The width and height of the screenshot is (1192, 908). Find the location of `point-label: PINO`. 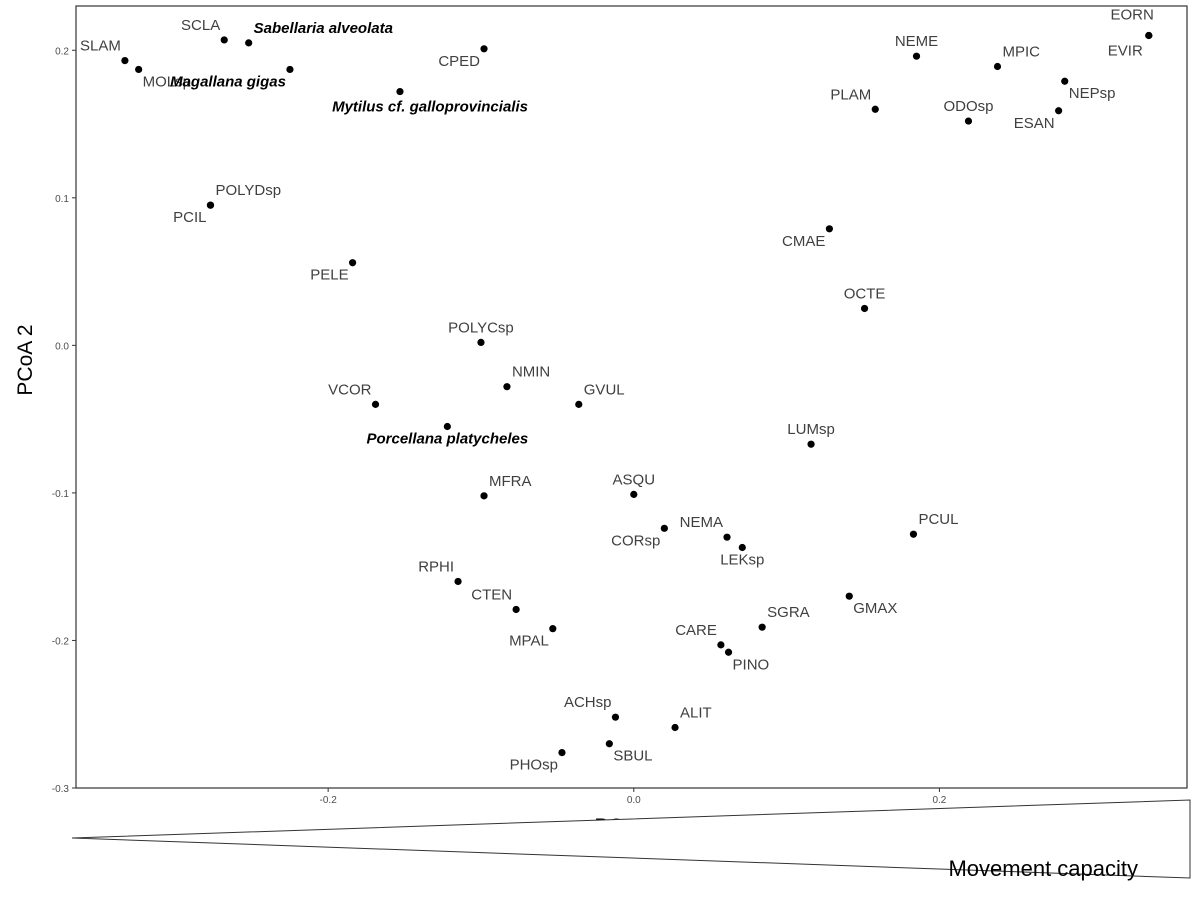

point-label: PINO is located at coordinates (751, 664).